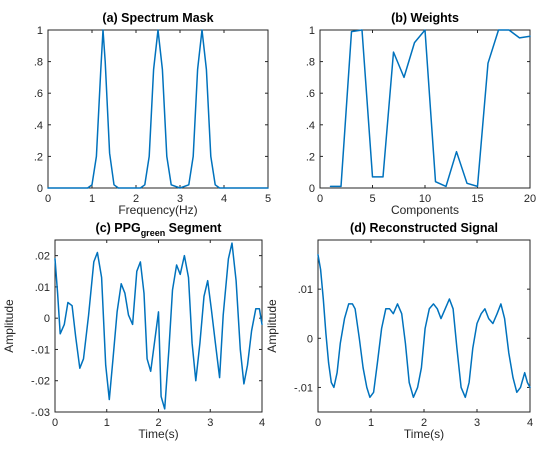 The image size is (550, 452). Describe the element at coordinates (425, 18) in the screenshot. I see `panel-title: (b) Weights` at that location.